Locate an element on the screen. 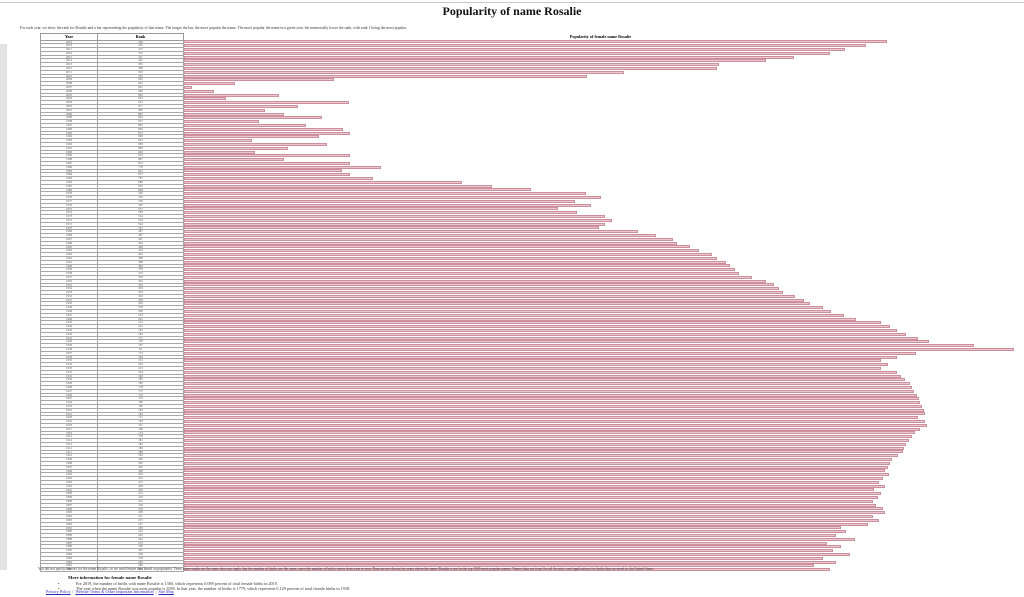  table-row: 1910 193 is located at coordinates (529, 456).